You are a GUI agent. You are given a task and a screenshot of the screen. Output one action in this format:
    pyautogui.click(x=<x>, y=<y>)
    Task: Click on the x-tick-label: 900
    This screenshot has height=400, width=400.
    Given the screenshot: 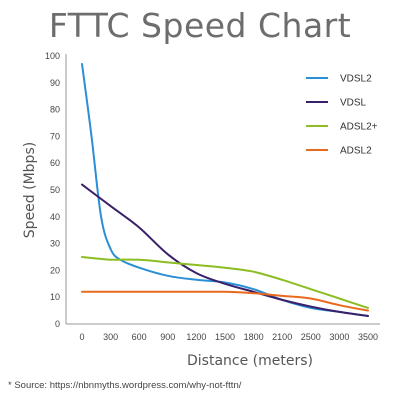 What is the action you would take?
    pyautogui.click(x=167, y=337)
    